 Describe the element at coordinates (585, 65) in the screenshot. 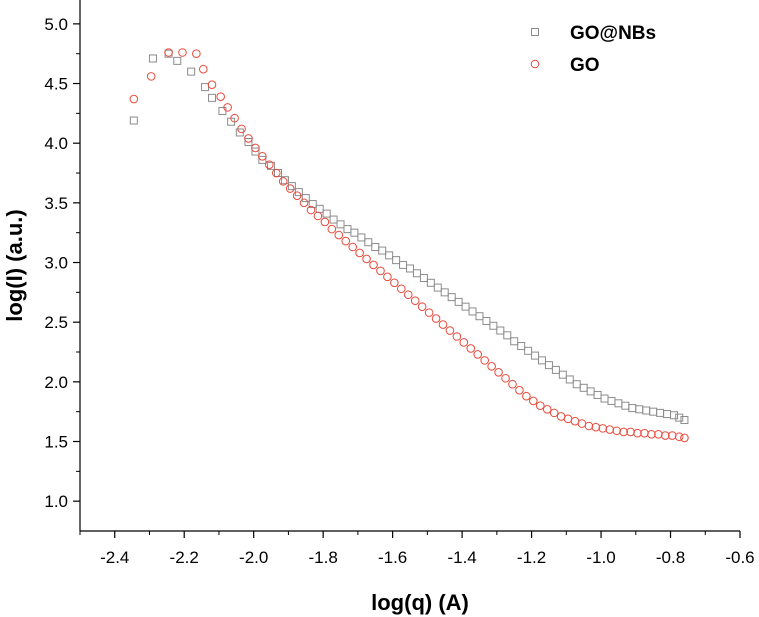

I see `legend-label: GO` at that location.